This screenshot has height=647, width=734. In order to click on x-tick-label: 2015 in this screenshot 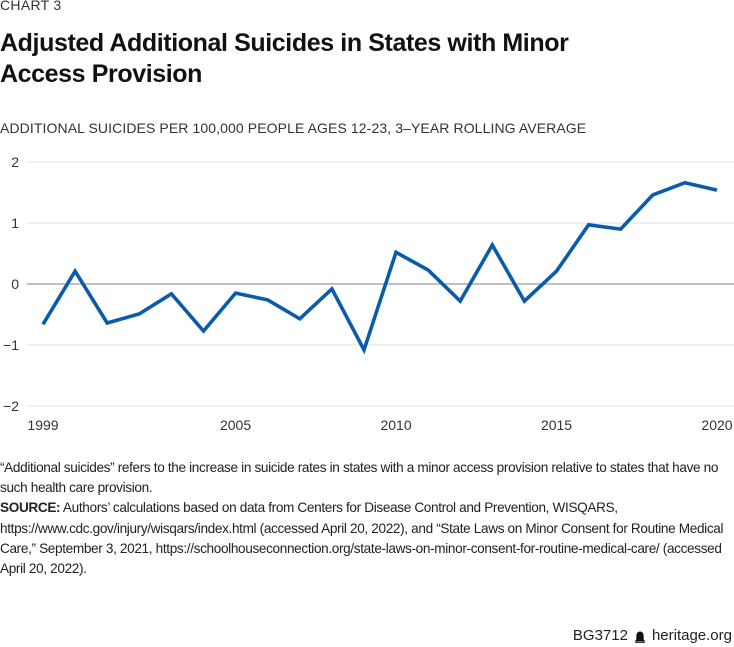, I will do `click(556, 425)`.